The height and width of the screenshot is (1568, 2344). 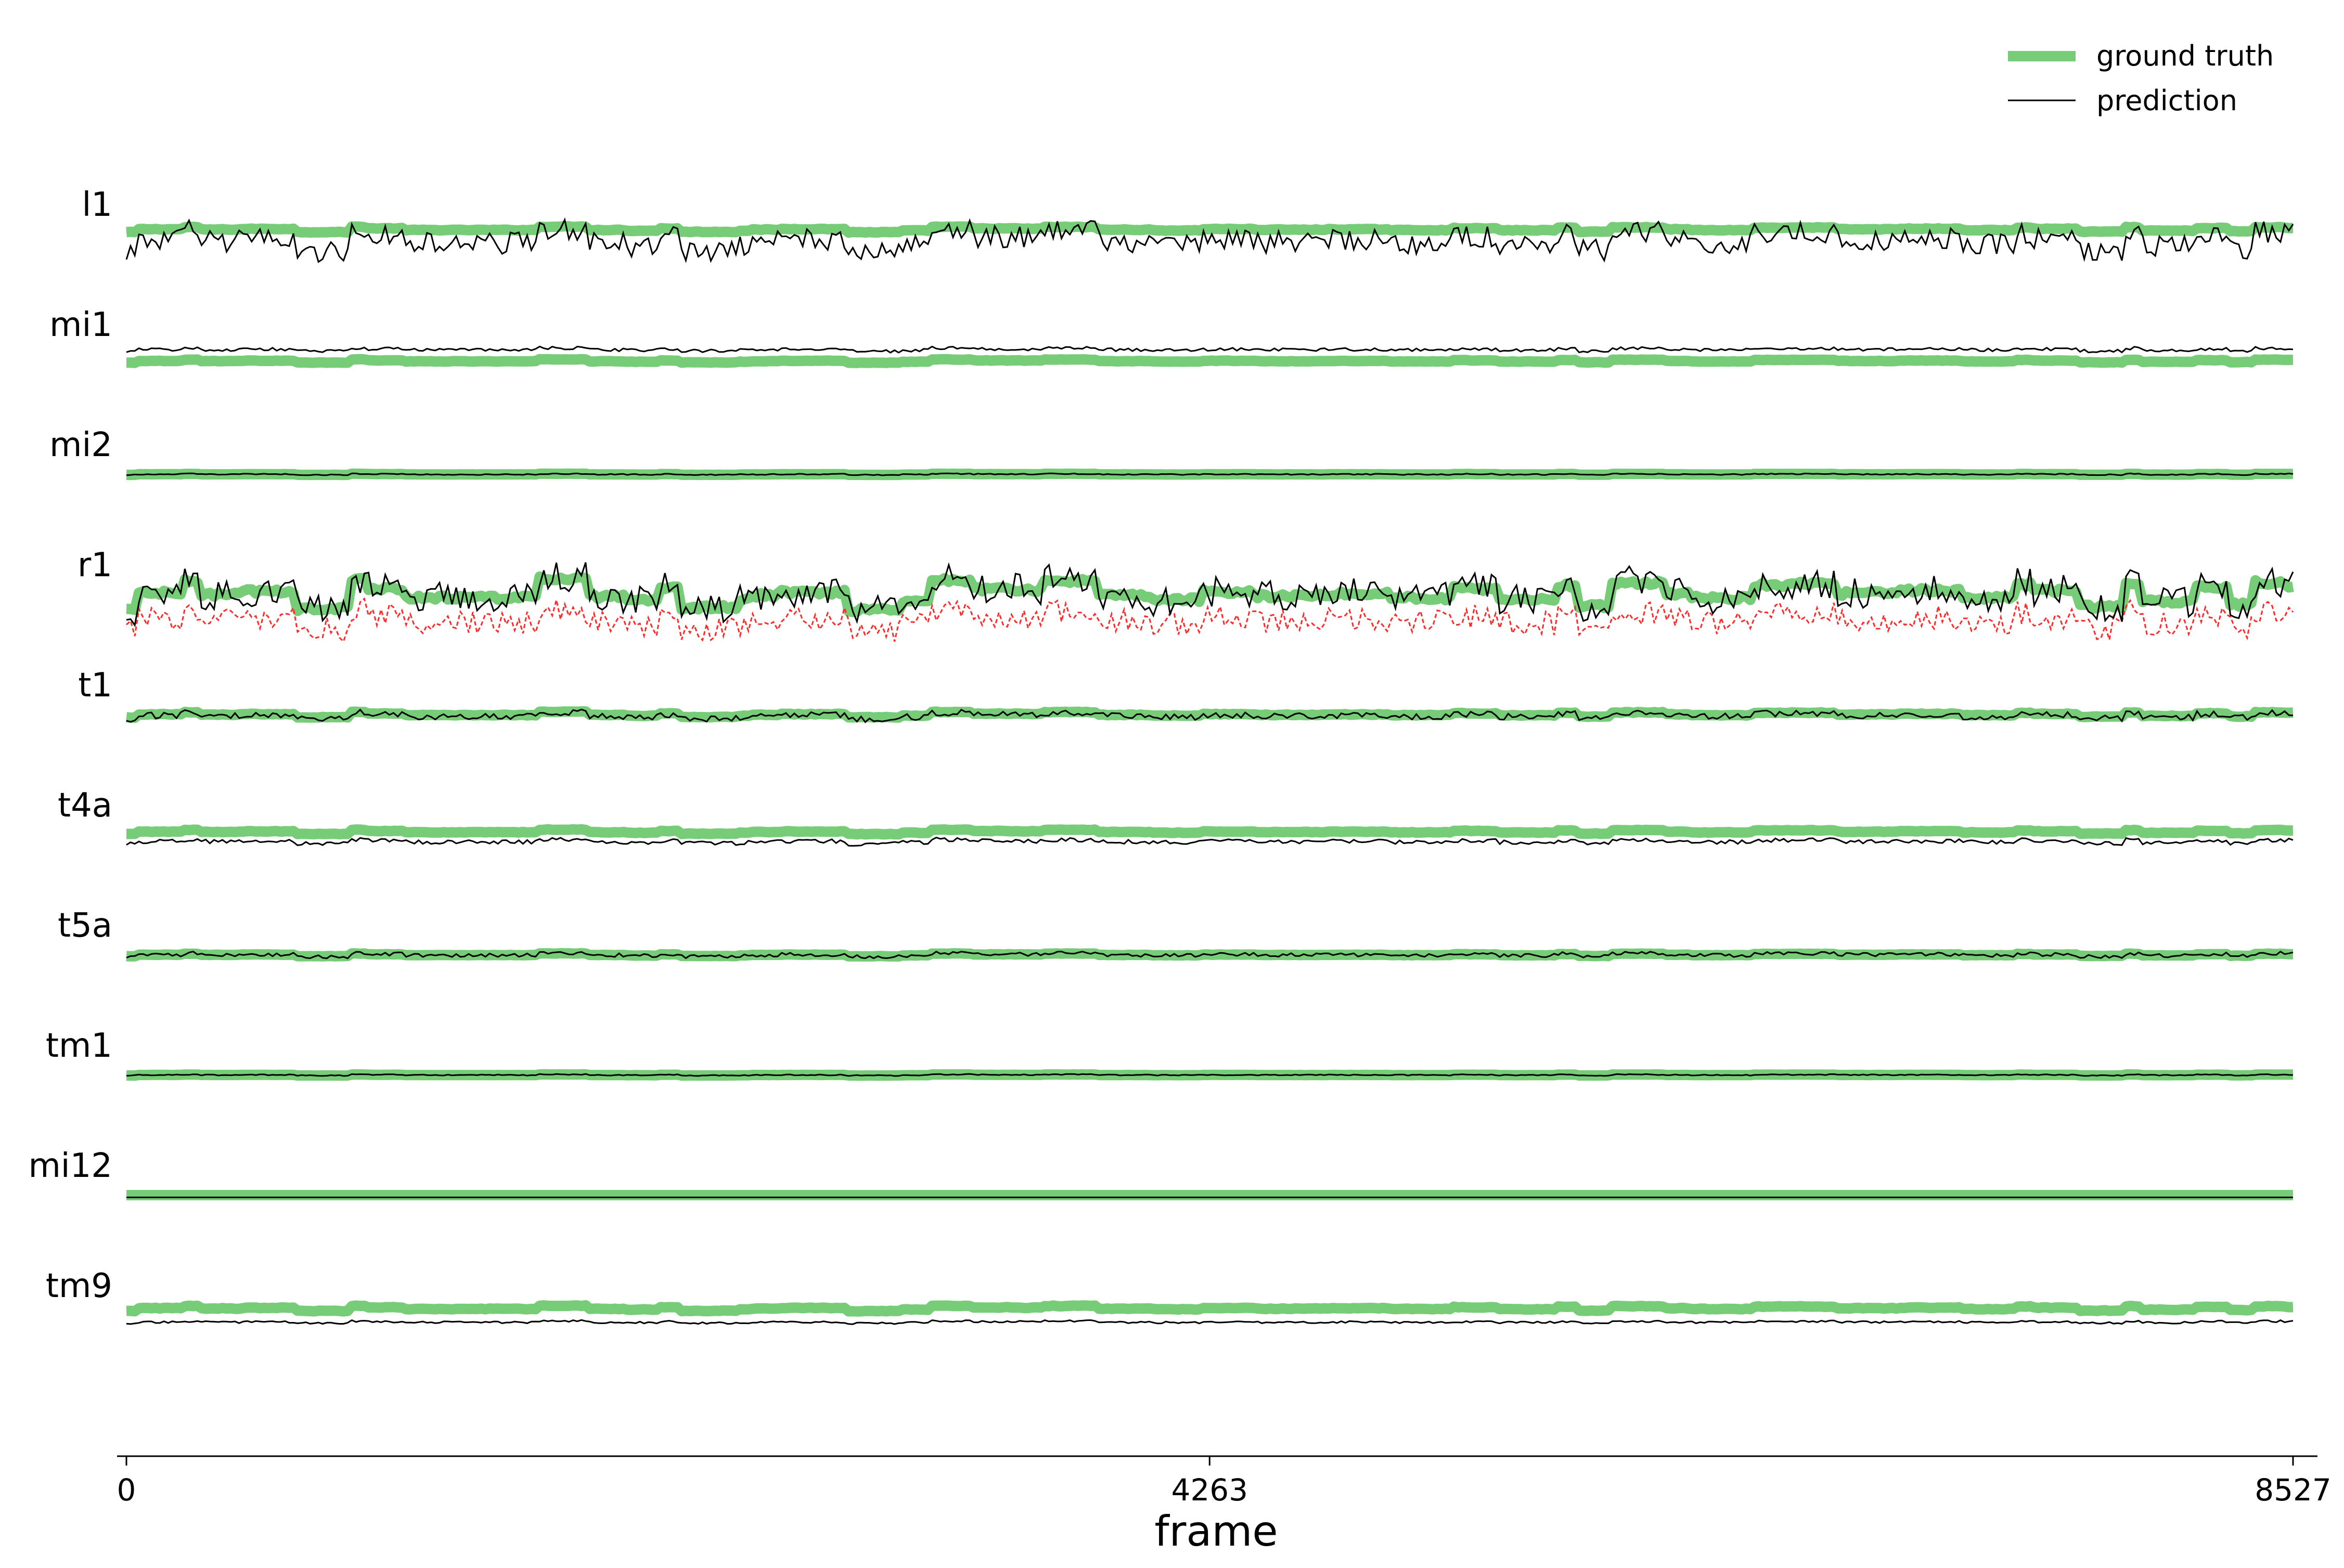 I want to click on trace-t5a: t5a, so click(x=1176, y=934).